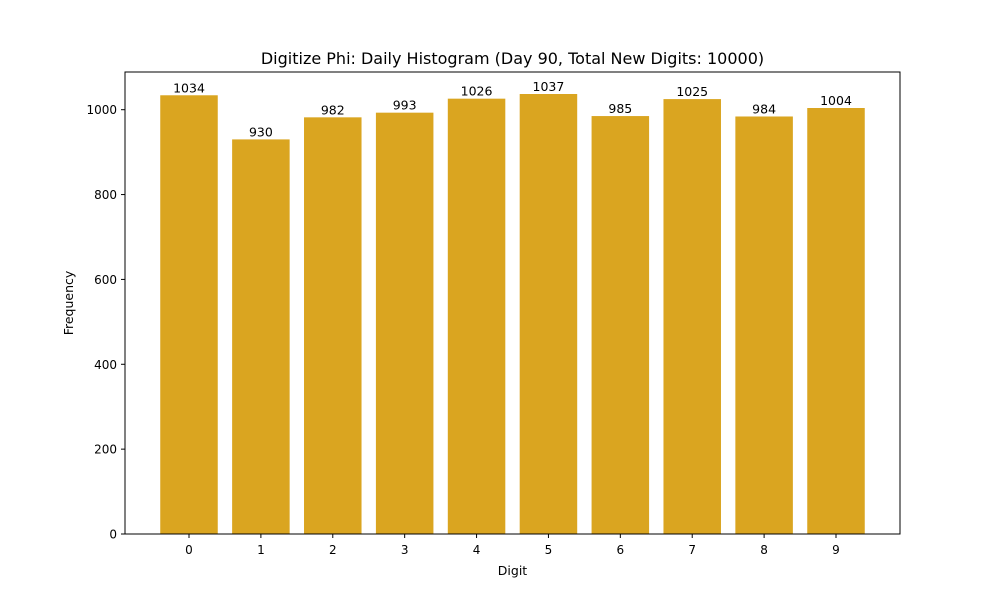  Describe the element at coordinates (512, 545) in the screenshot. I see `x-axis-ticks: 0 1 2 3 4 5 6 7 8 9` at that location.